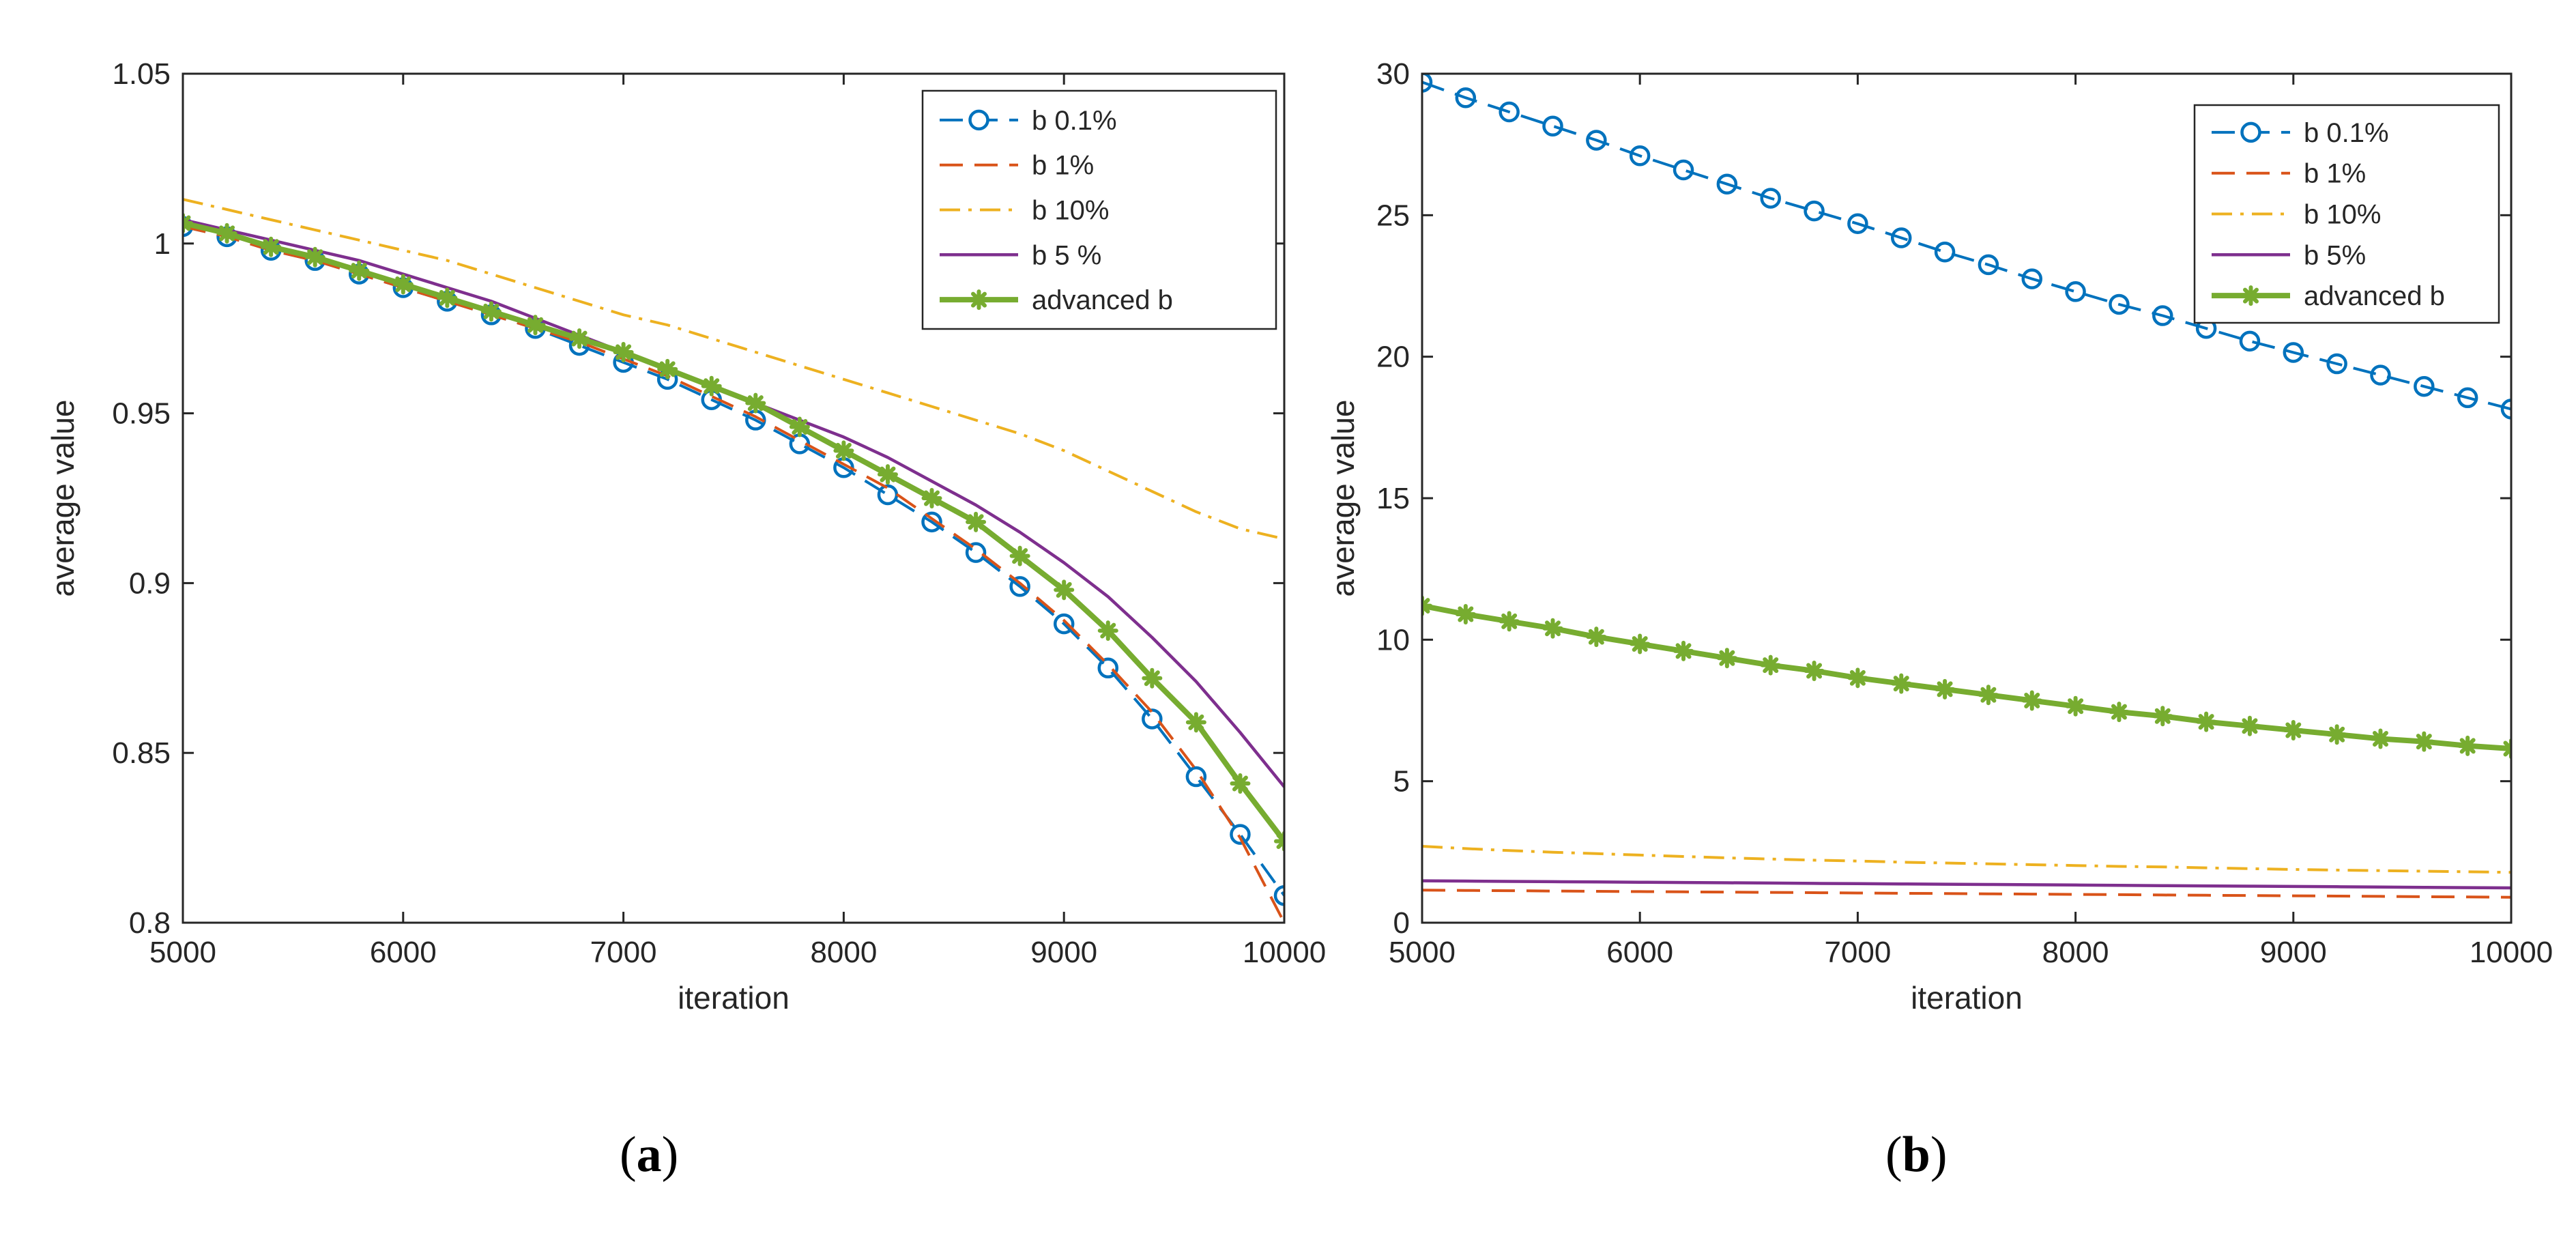  I want to click on panel-a-xtick-label: 6000, so click(403, 952).